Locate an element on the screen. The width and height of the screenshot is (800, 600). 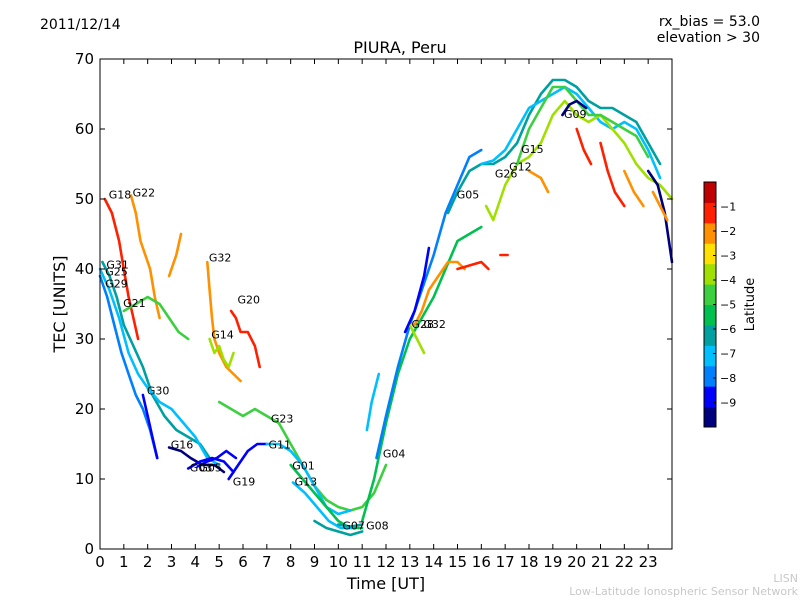
series-label-g05b: G05 is located at coordinates (468, 195).